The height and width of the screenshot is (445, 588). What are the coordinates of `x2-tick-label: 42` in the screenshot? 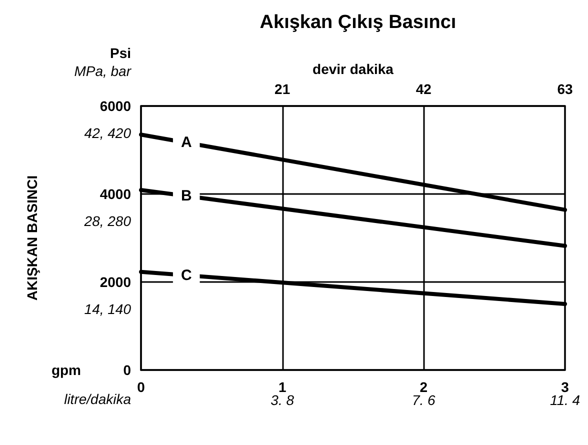 It's located at (424, 89).